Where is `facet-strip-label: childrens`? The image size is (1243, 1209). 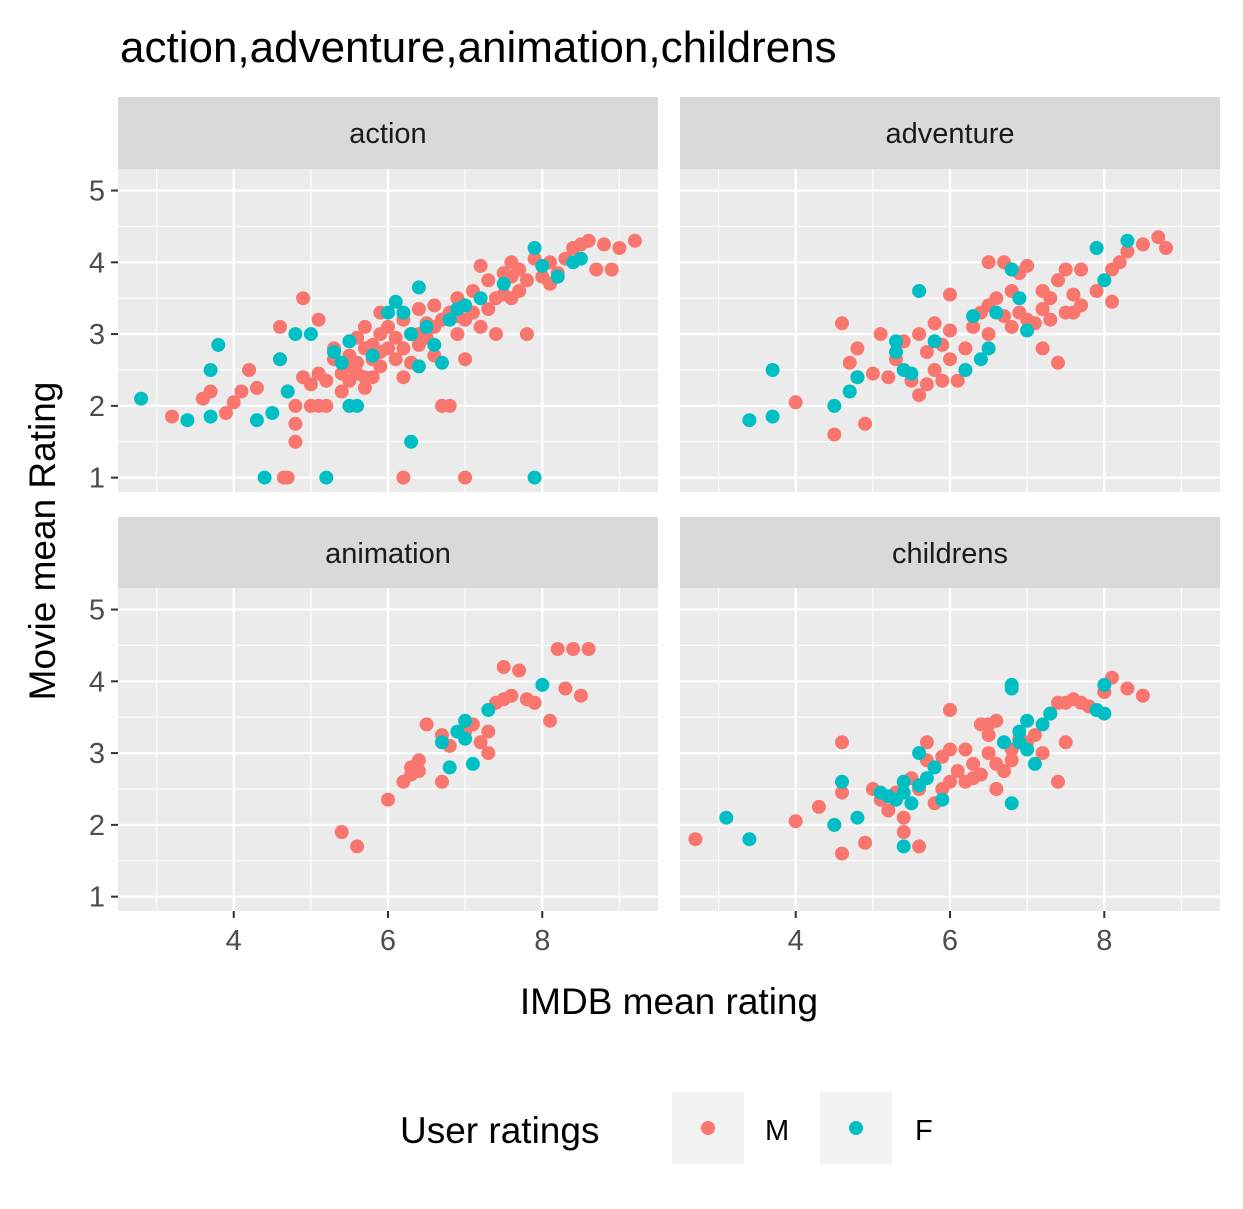
facet-strip-label: childrens is located at coordinates (950, 554).